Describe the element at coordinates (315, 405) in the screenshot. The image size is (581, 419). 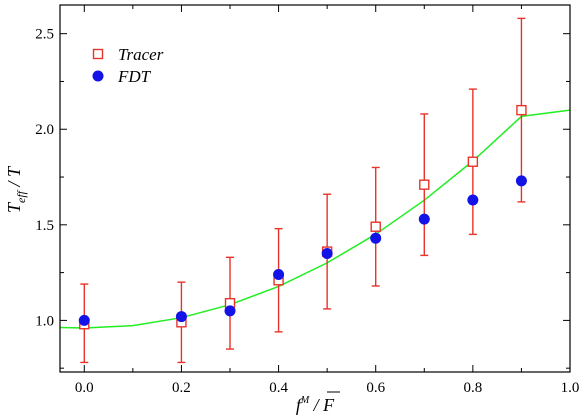
I see `x-axis-title: fM / F` at that location.